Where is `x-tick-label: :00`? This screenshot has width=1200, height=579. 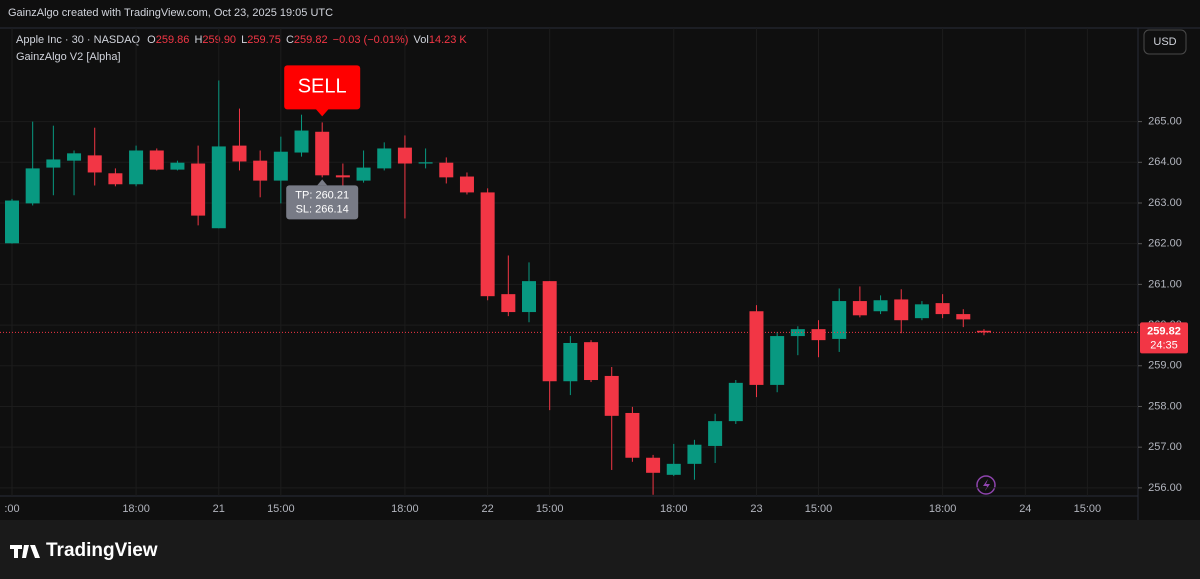 x-tick-label: :00 is located at coordinates (11, 509).